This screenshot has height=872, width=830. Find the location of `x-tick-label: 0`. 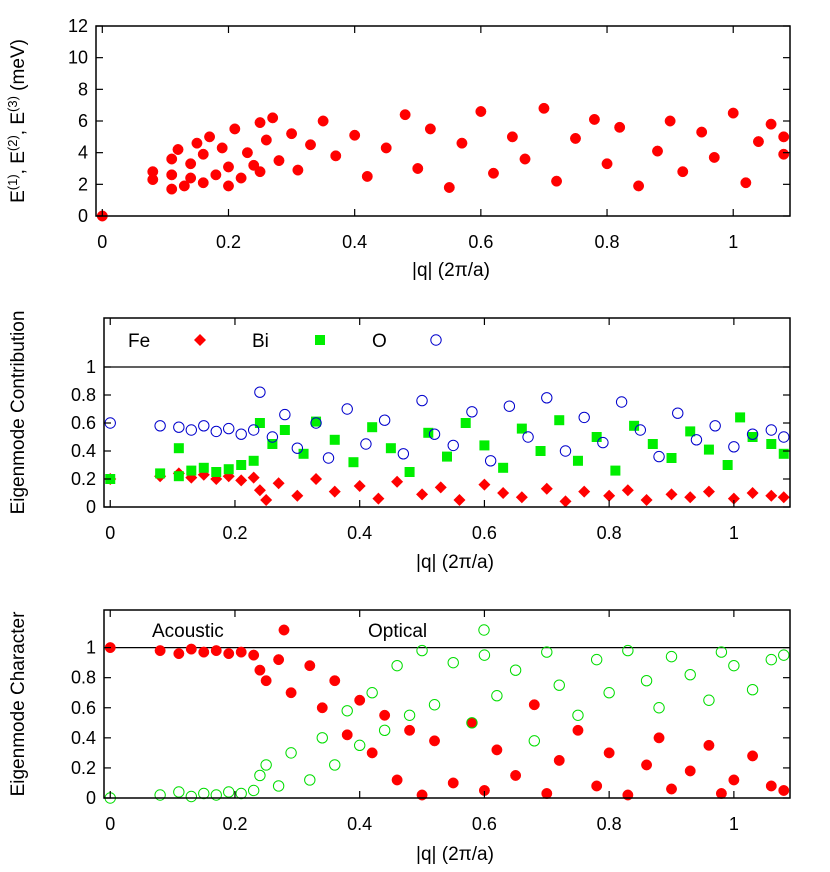

x-tick-label: 0 is located at coordinates (110, 533).